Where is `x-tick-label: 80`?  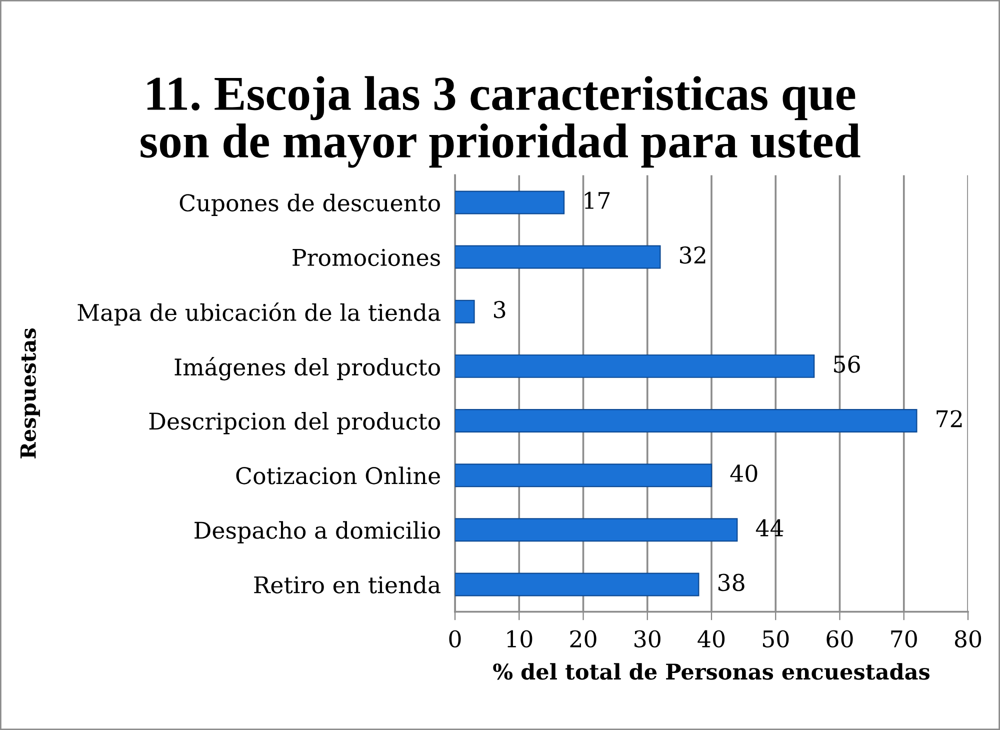
x-tick-label: 80 is located at coordinates (968, 639).